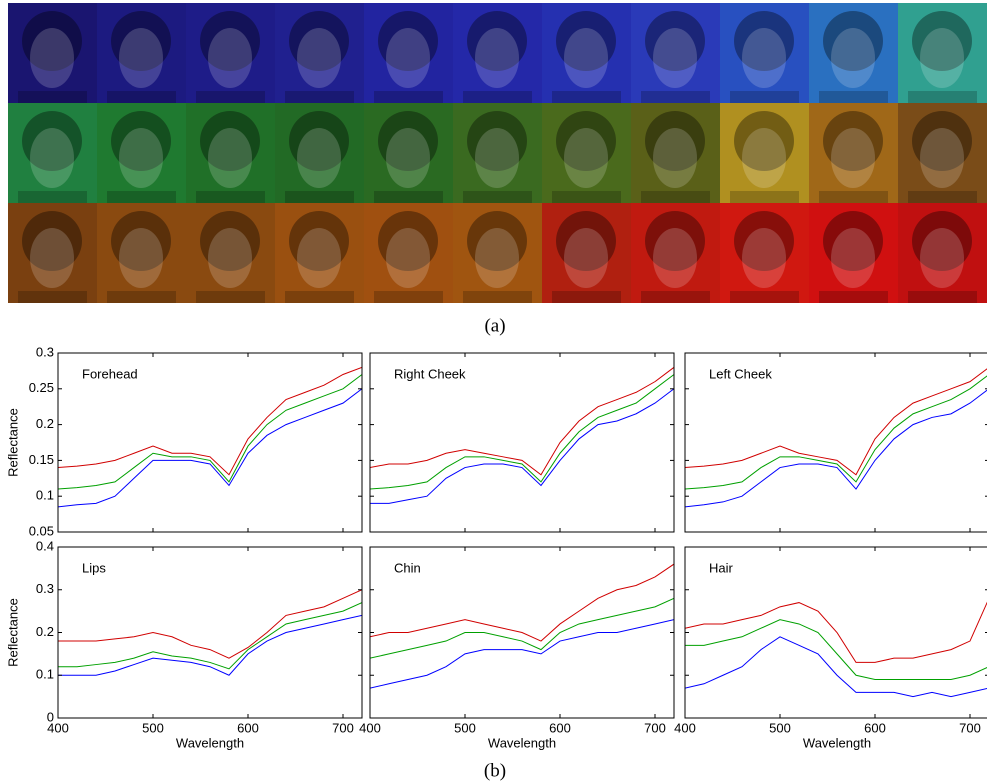  I want to click on chart: 400 500 600 700 Chin Wavelength, so click(517, 648).